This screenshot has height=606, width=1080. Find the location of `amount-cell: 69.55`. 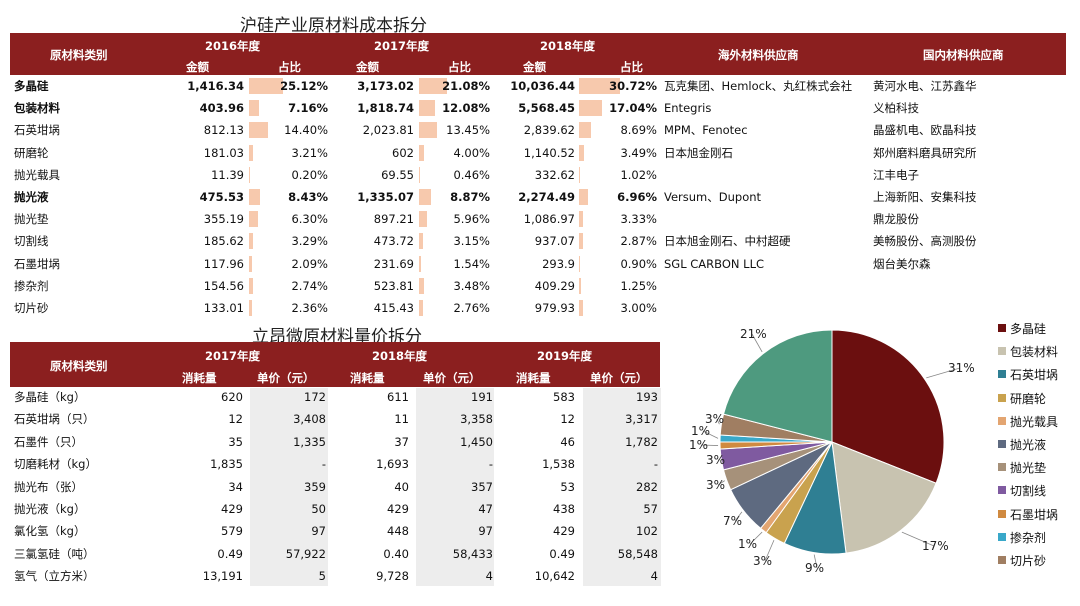

amount-cell: 69.55 is located at coordinates (397, 174).